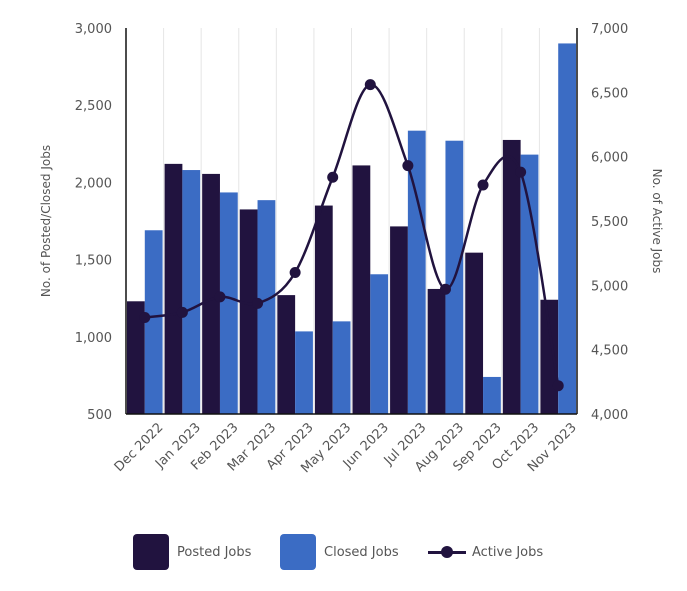 This screenshot has width=687, height=591. Describe the element at coordinates (46, 221) in the screenshot. I see `left-axis-title: No. of Posted/Closed Jobs` at that location.